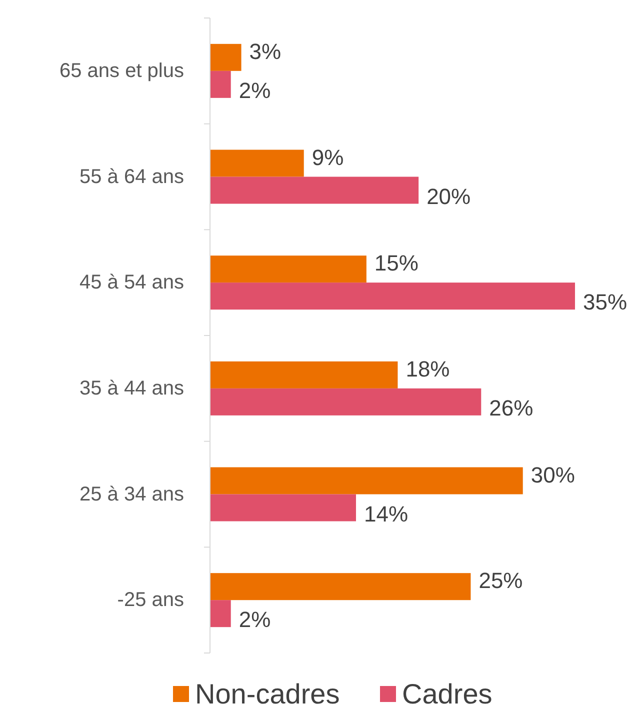 This screenshot has width=638, height=725. Describe the element at coordinates (150, 600) in the screenshot. I see `y-tick-label: -25 ans` at that location.